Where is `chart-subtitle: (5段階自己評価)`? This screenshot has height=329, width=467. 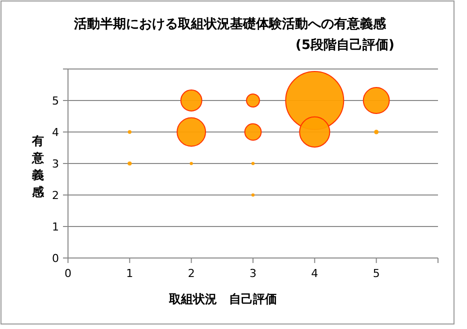
chart-subtitle: (5段階自己評価) is located at coordinates (345, 45).